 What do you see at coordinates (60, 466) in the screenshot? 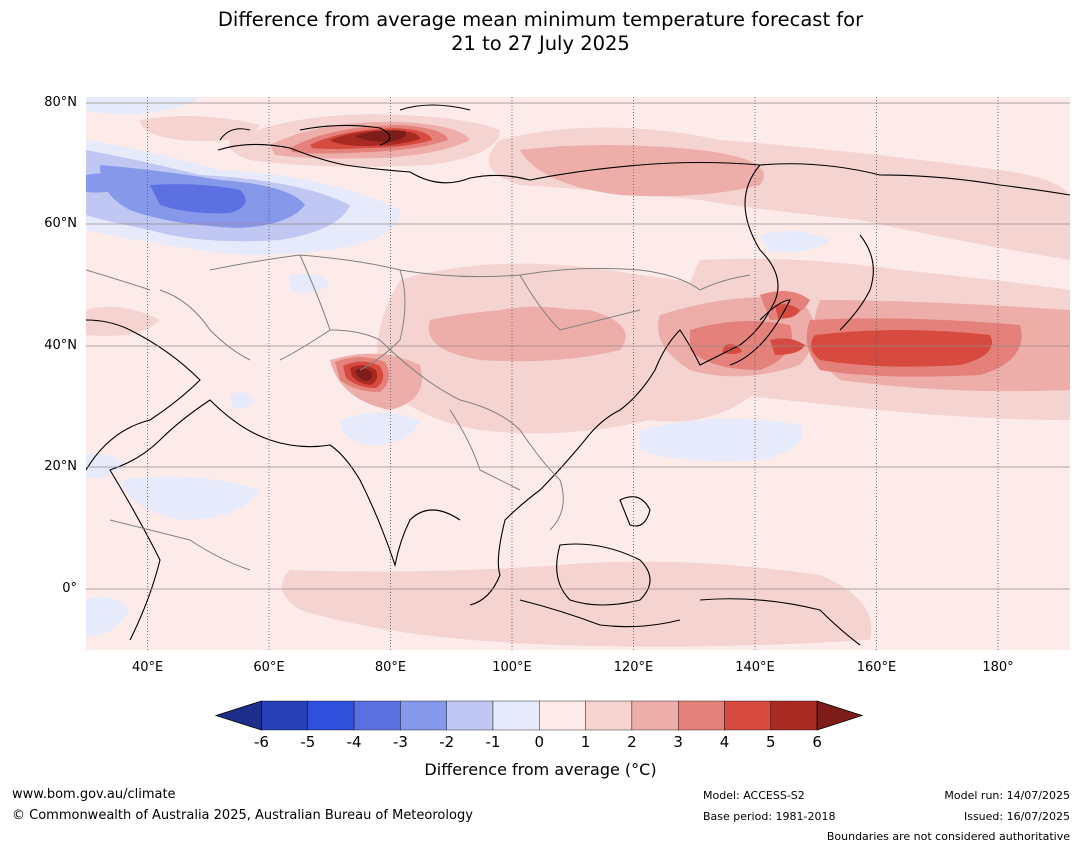
I see `lat-label-20n: 20°N` at bounding box center [60, 466].